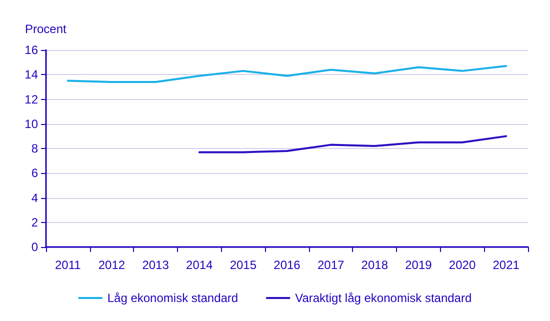 This screenshot has height=321, width=550. What do you see at coordinates (506, 265) in the screenshot?
I see `x-tick-label: 2021` at bounding box center [506, 265].